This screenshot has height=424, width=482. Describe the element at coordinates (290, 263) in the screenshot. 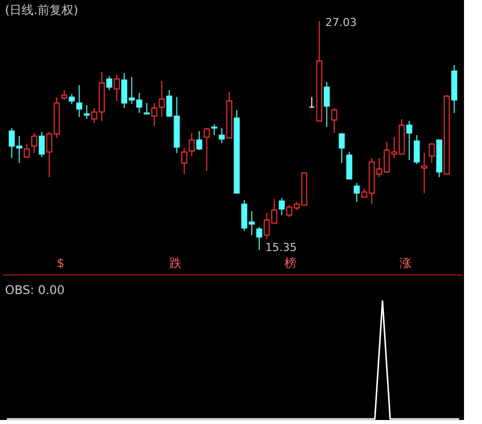

I see `text: 榜` at that location.